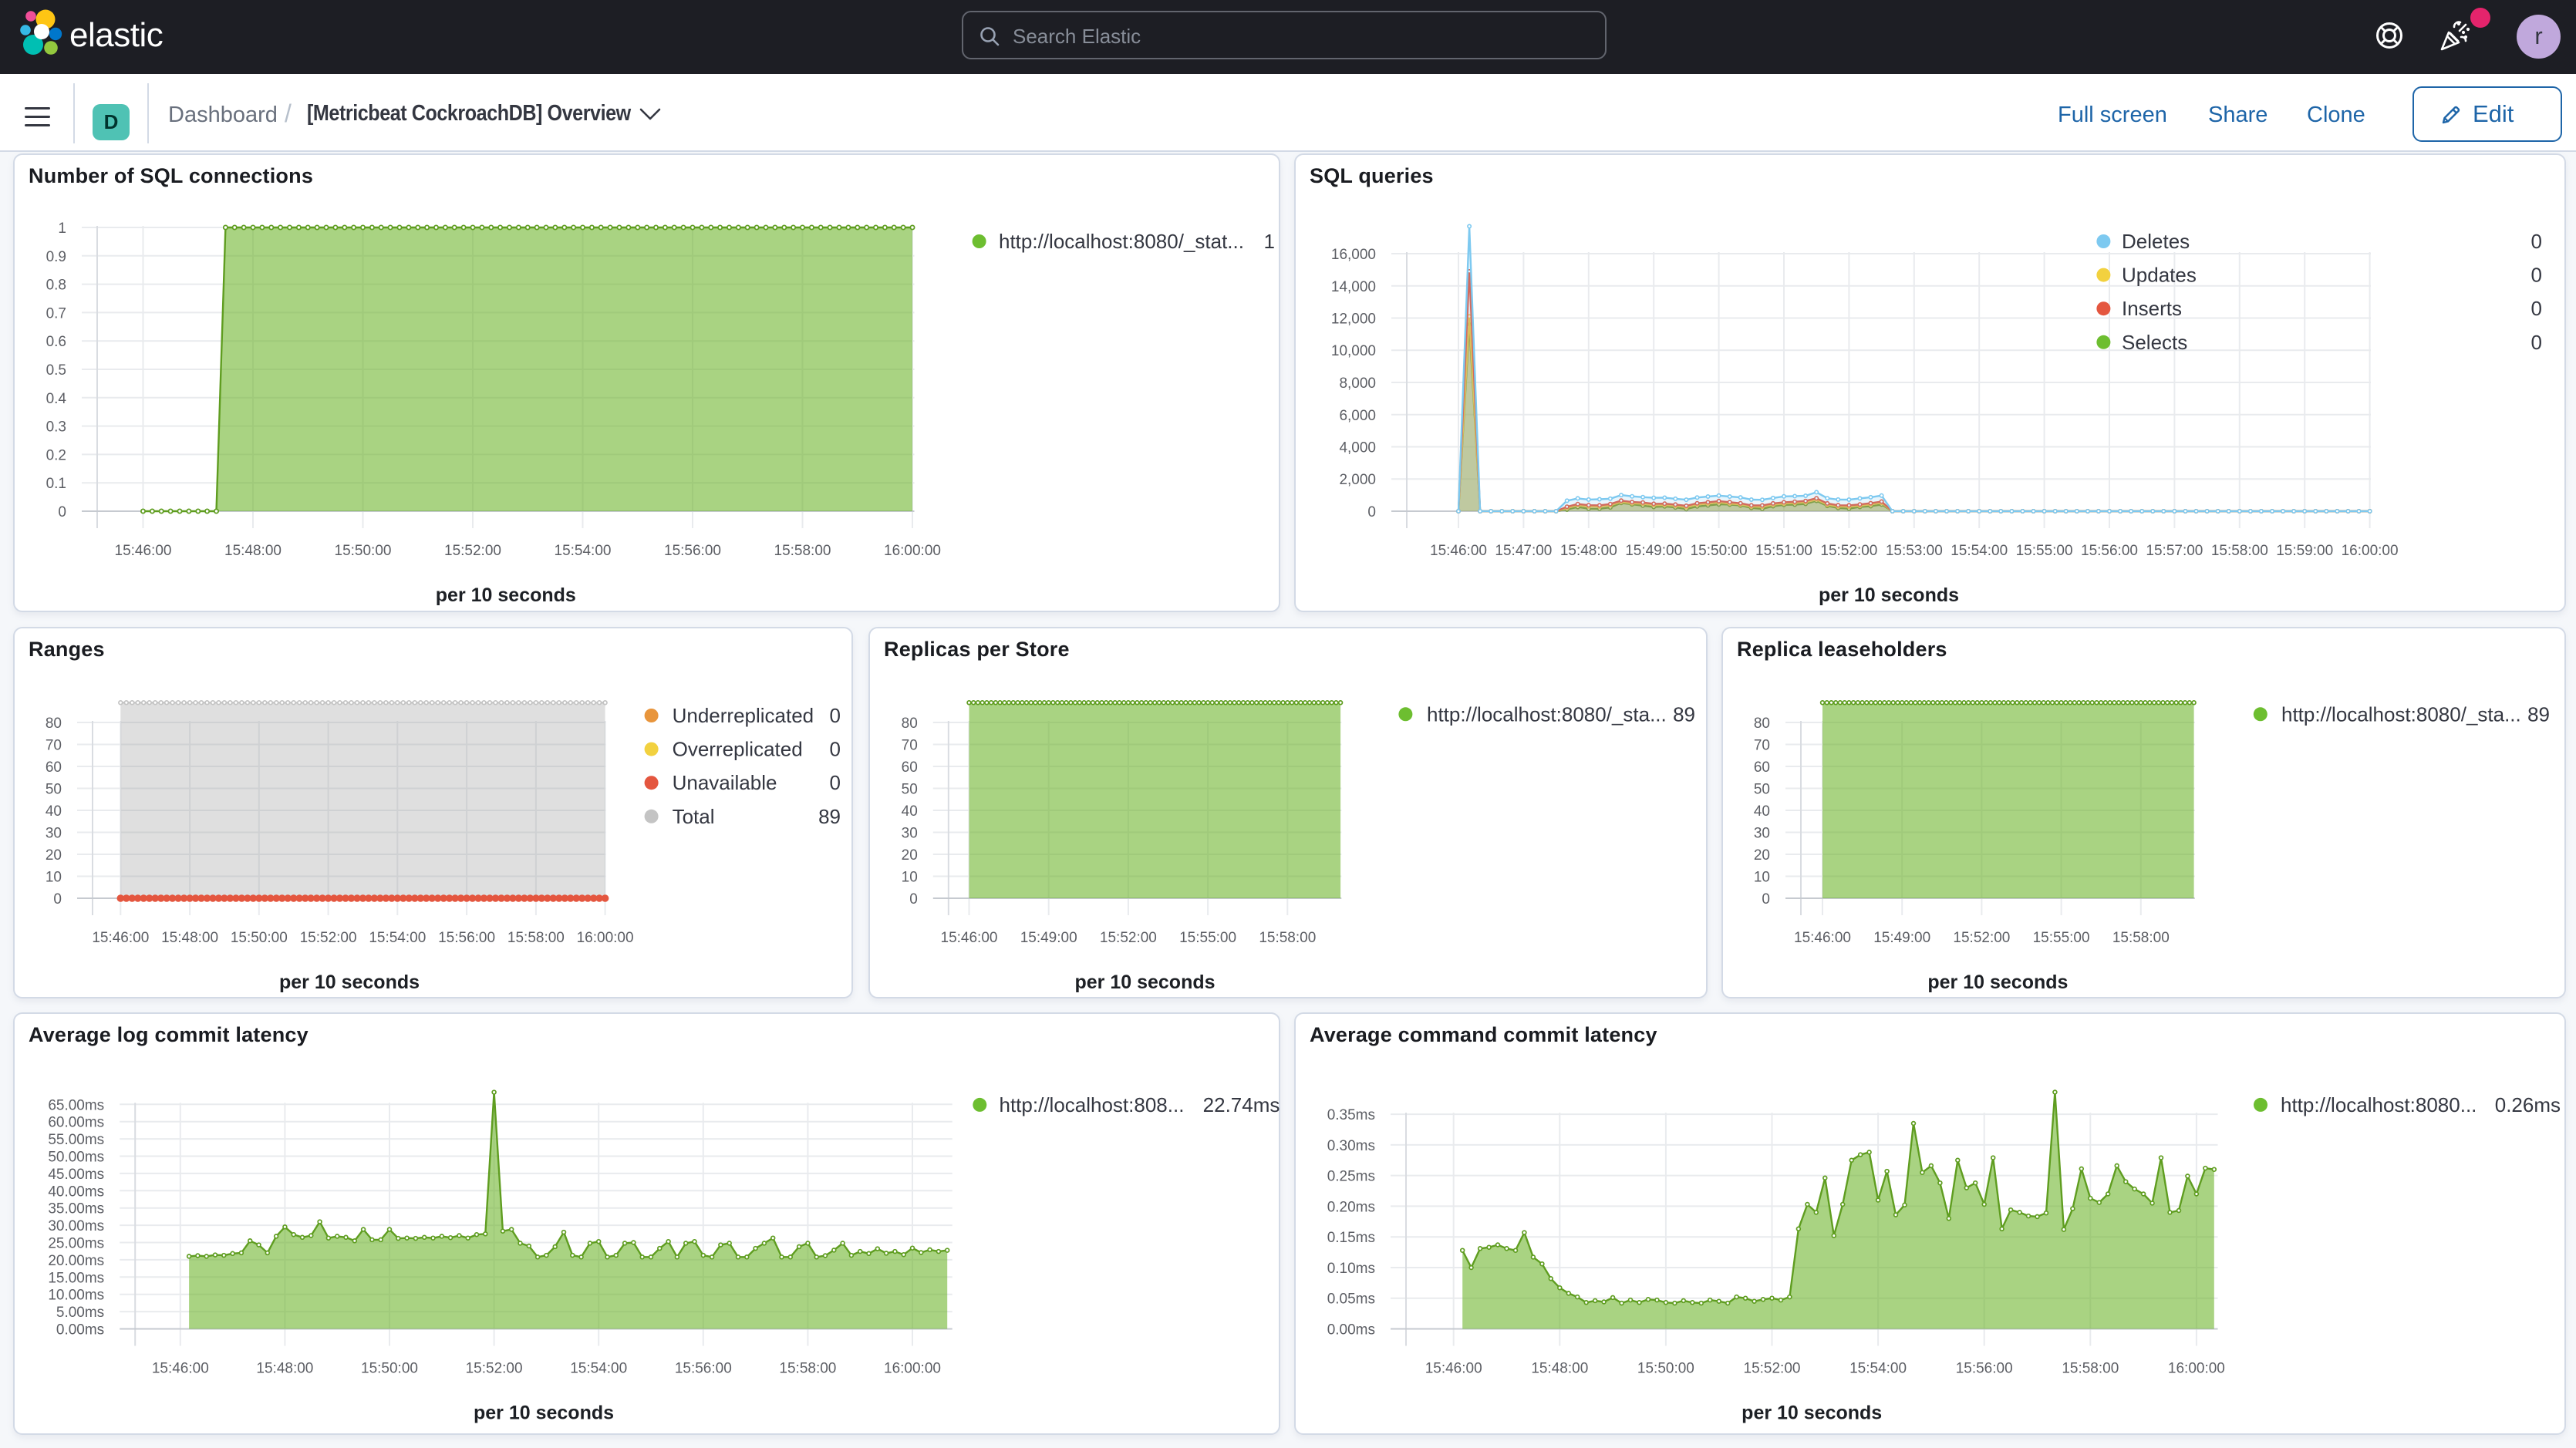 The image size is (2576, 1448). Describe the element at coordinates (1351, 1146) in the screenshot. I see `svg-text: 0.30ms` at that location.